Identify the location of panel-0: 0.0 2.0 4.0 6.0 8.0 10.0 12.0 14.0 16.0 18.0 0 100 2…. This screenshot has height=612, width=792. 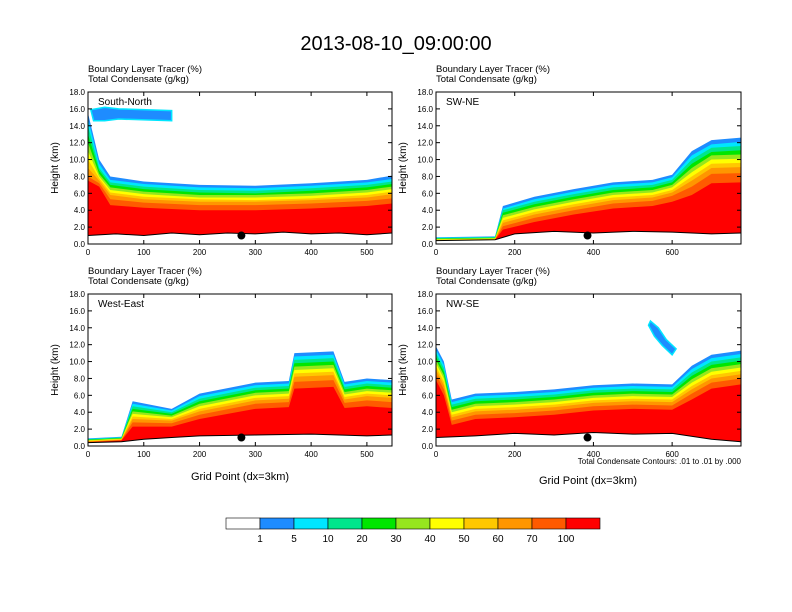
(221, 160).